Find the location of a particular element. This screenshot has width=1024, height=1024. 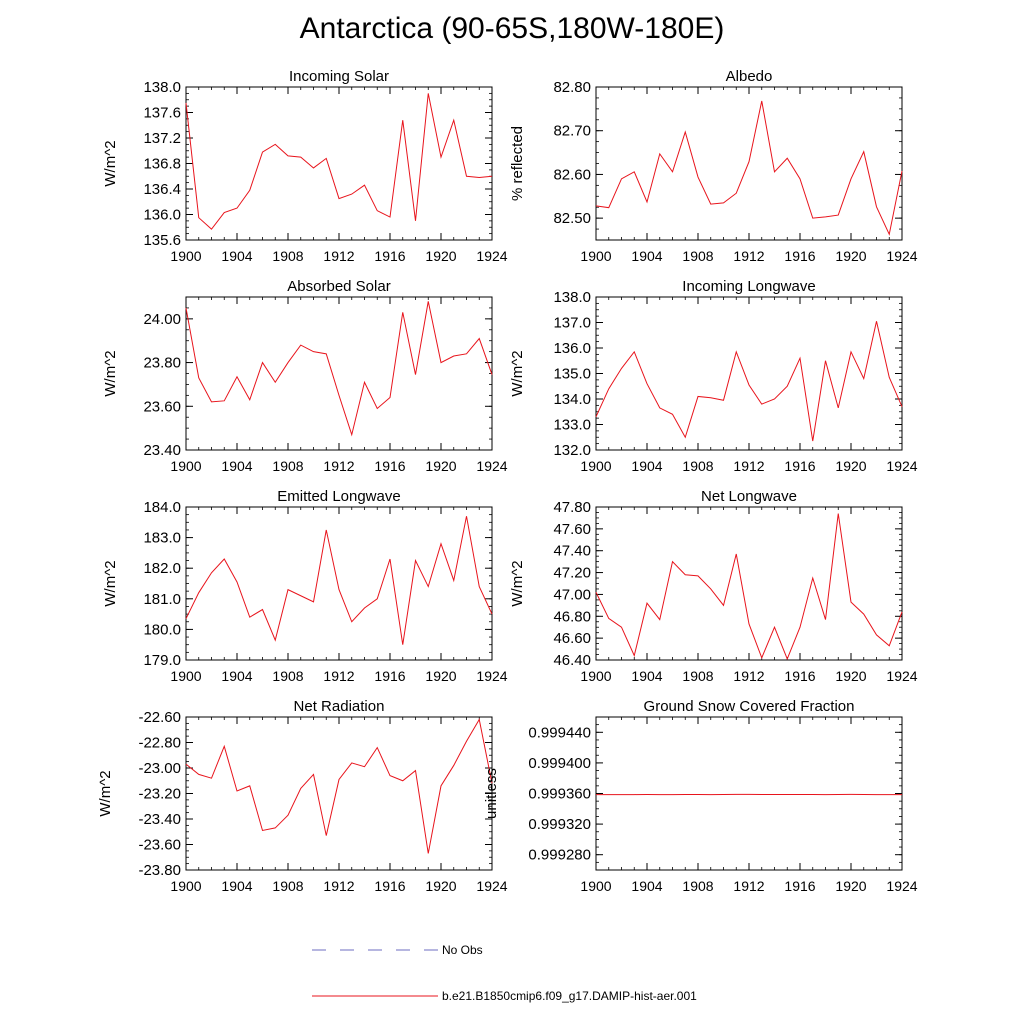

y-tick-label: 47.20 is located at coordinates (572, 573).